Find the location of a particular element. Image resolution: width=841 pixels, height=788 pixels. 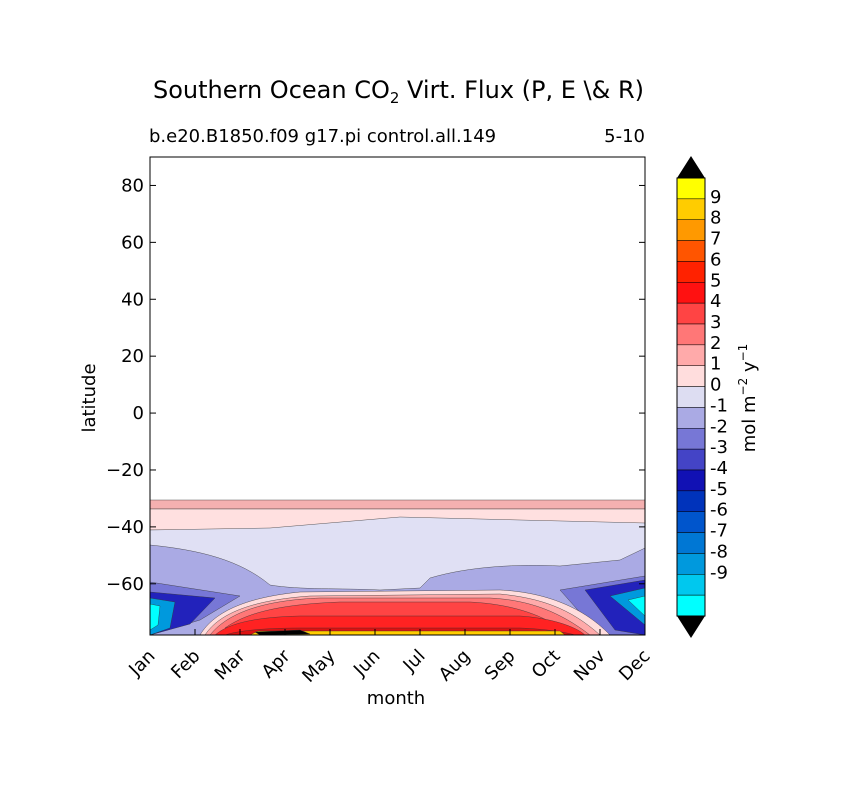

colorbar-tick-label: 0 is located at coordinates (715, 385).